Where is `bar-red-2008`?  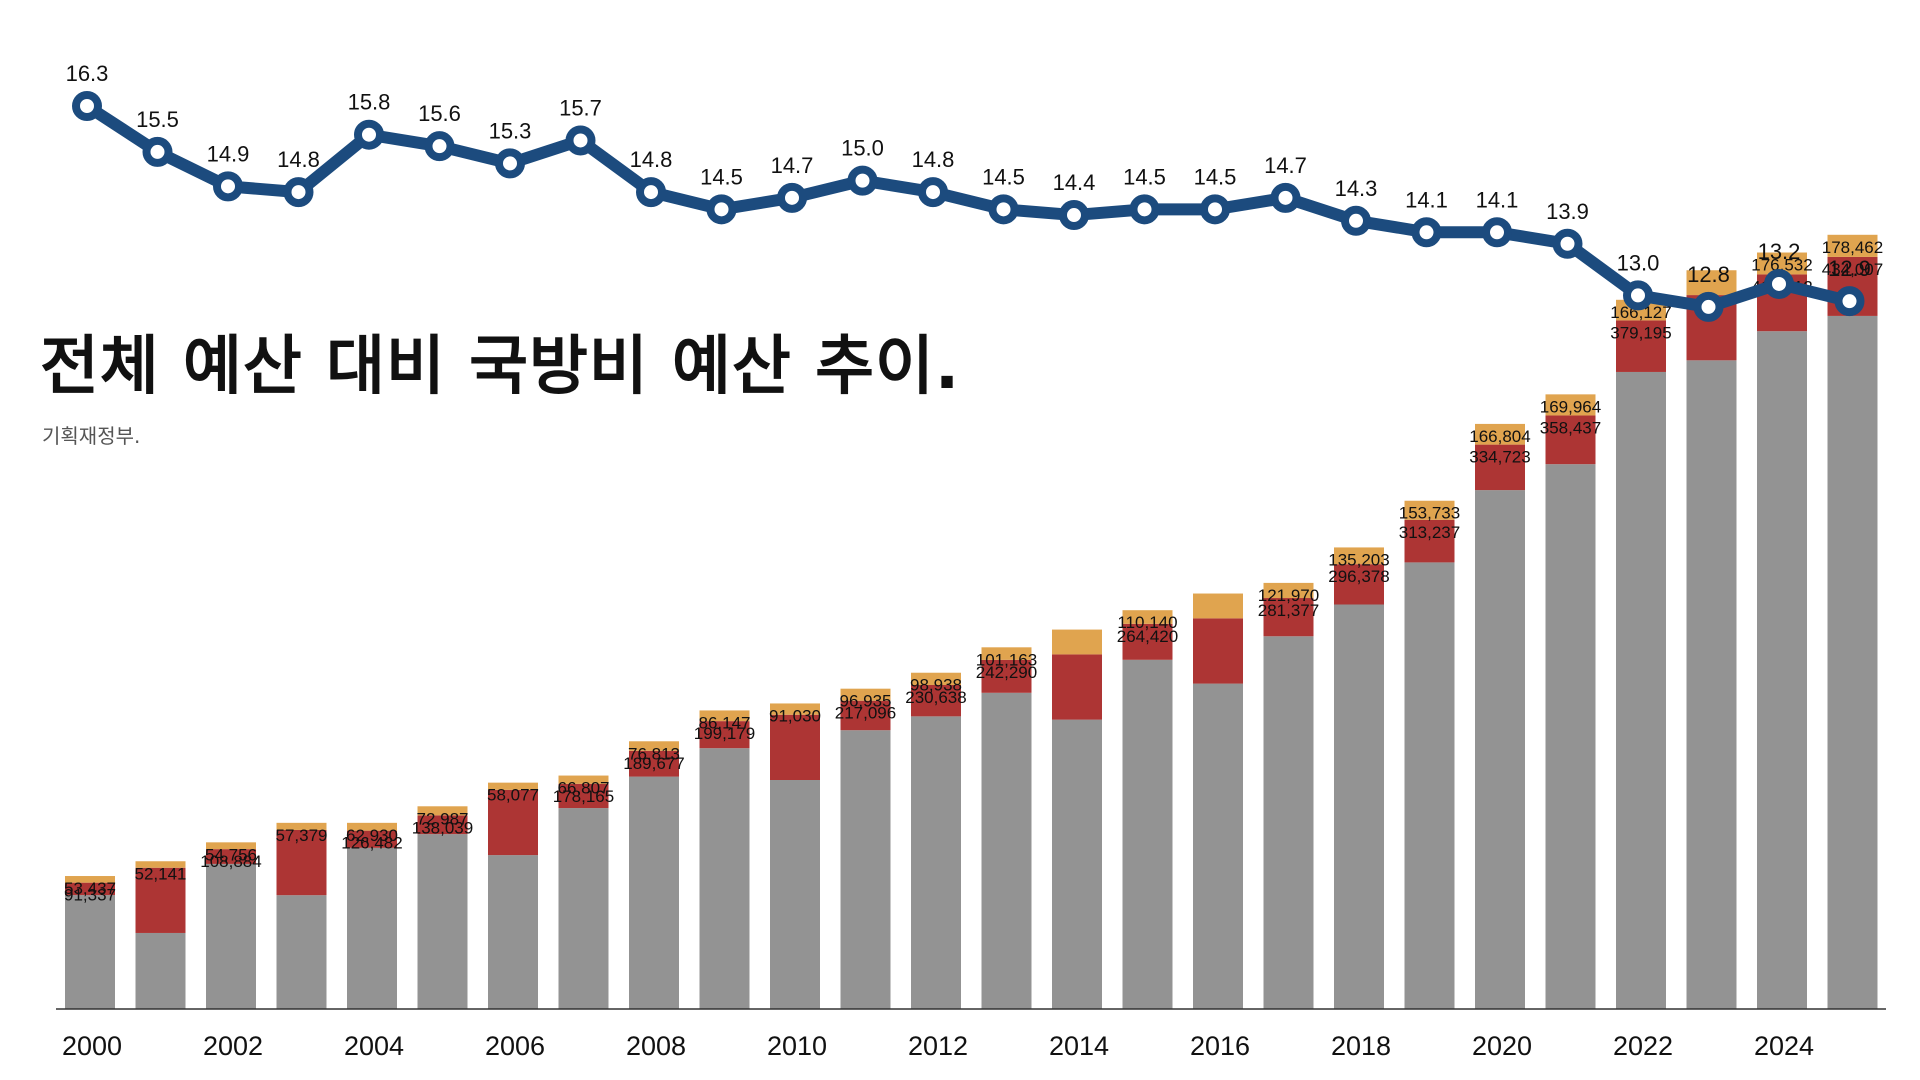
bar-red-2008 is located at coordinates (654, 763).